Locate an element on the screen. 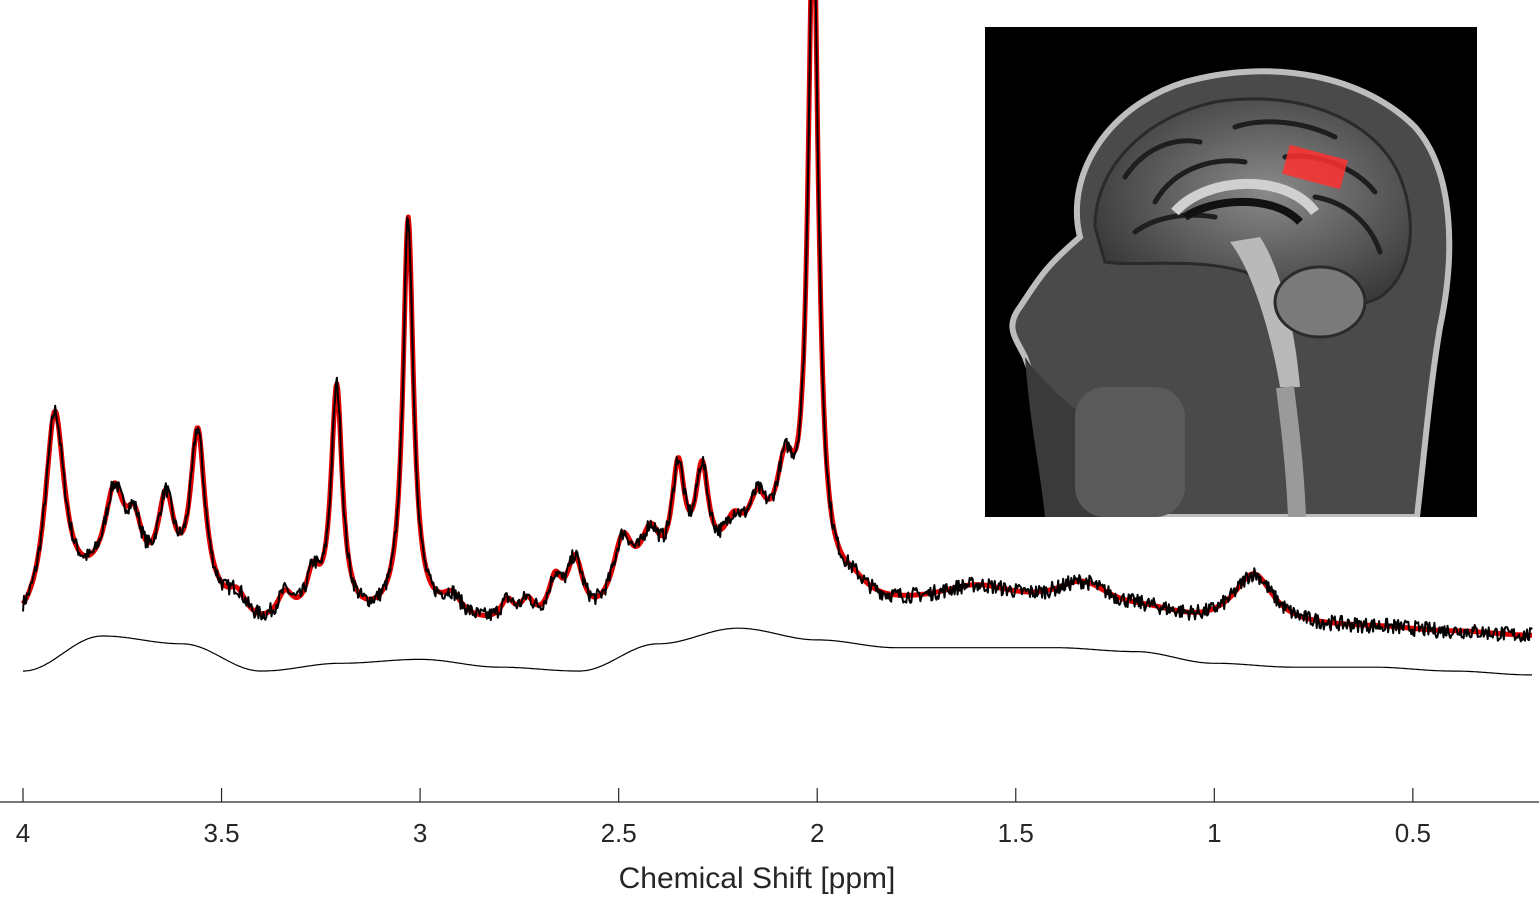  x-tick-label: 1 is located at coordinates (1214, 833).